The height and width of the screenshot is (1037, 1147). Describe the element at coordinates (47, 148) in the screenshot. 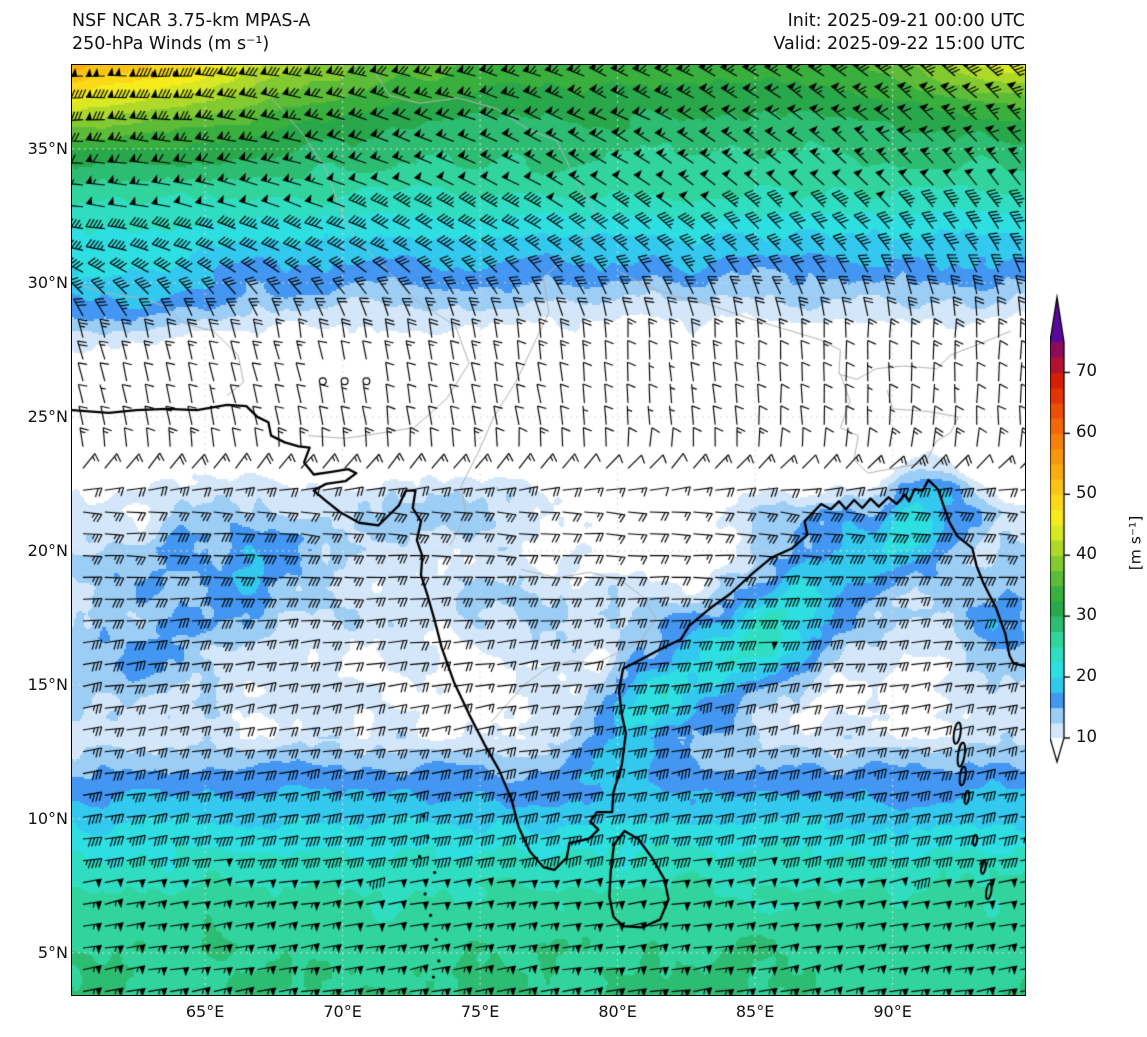

I see `y-axis-tick-label: 35°N` at that location.